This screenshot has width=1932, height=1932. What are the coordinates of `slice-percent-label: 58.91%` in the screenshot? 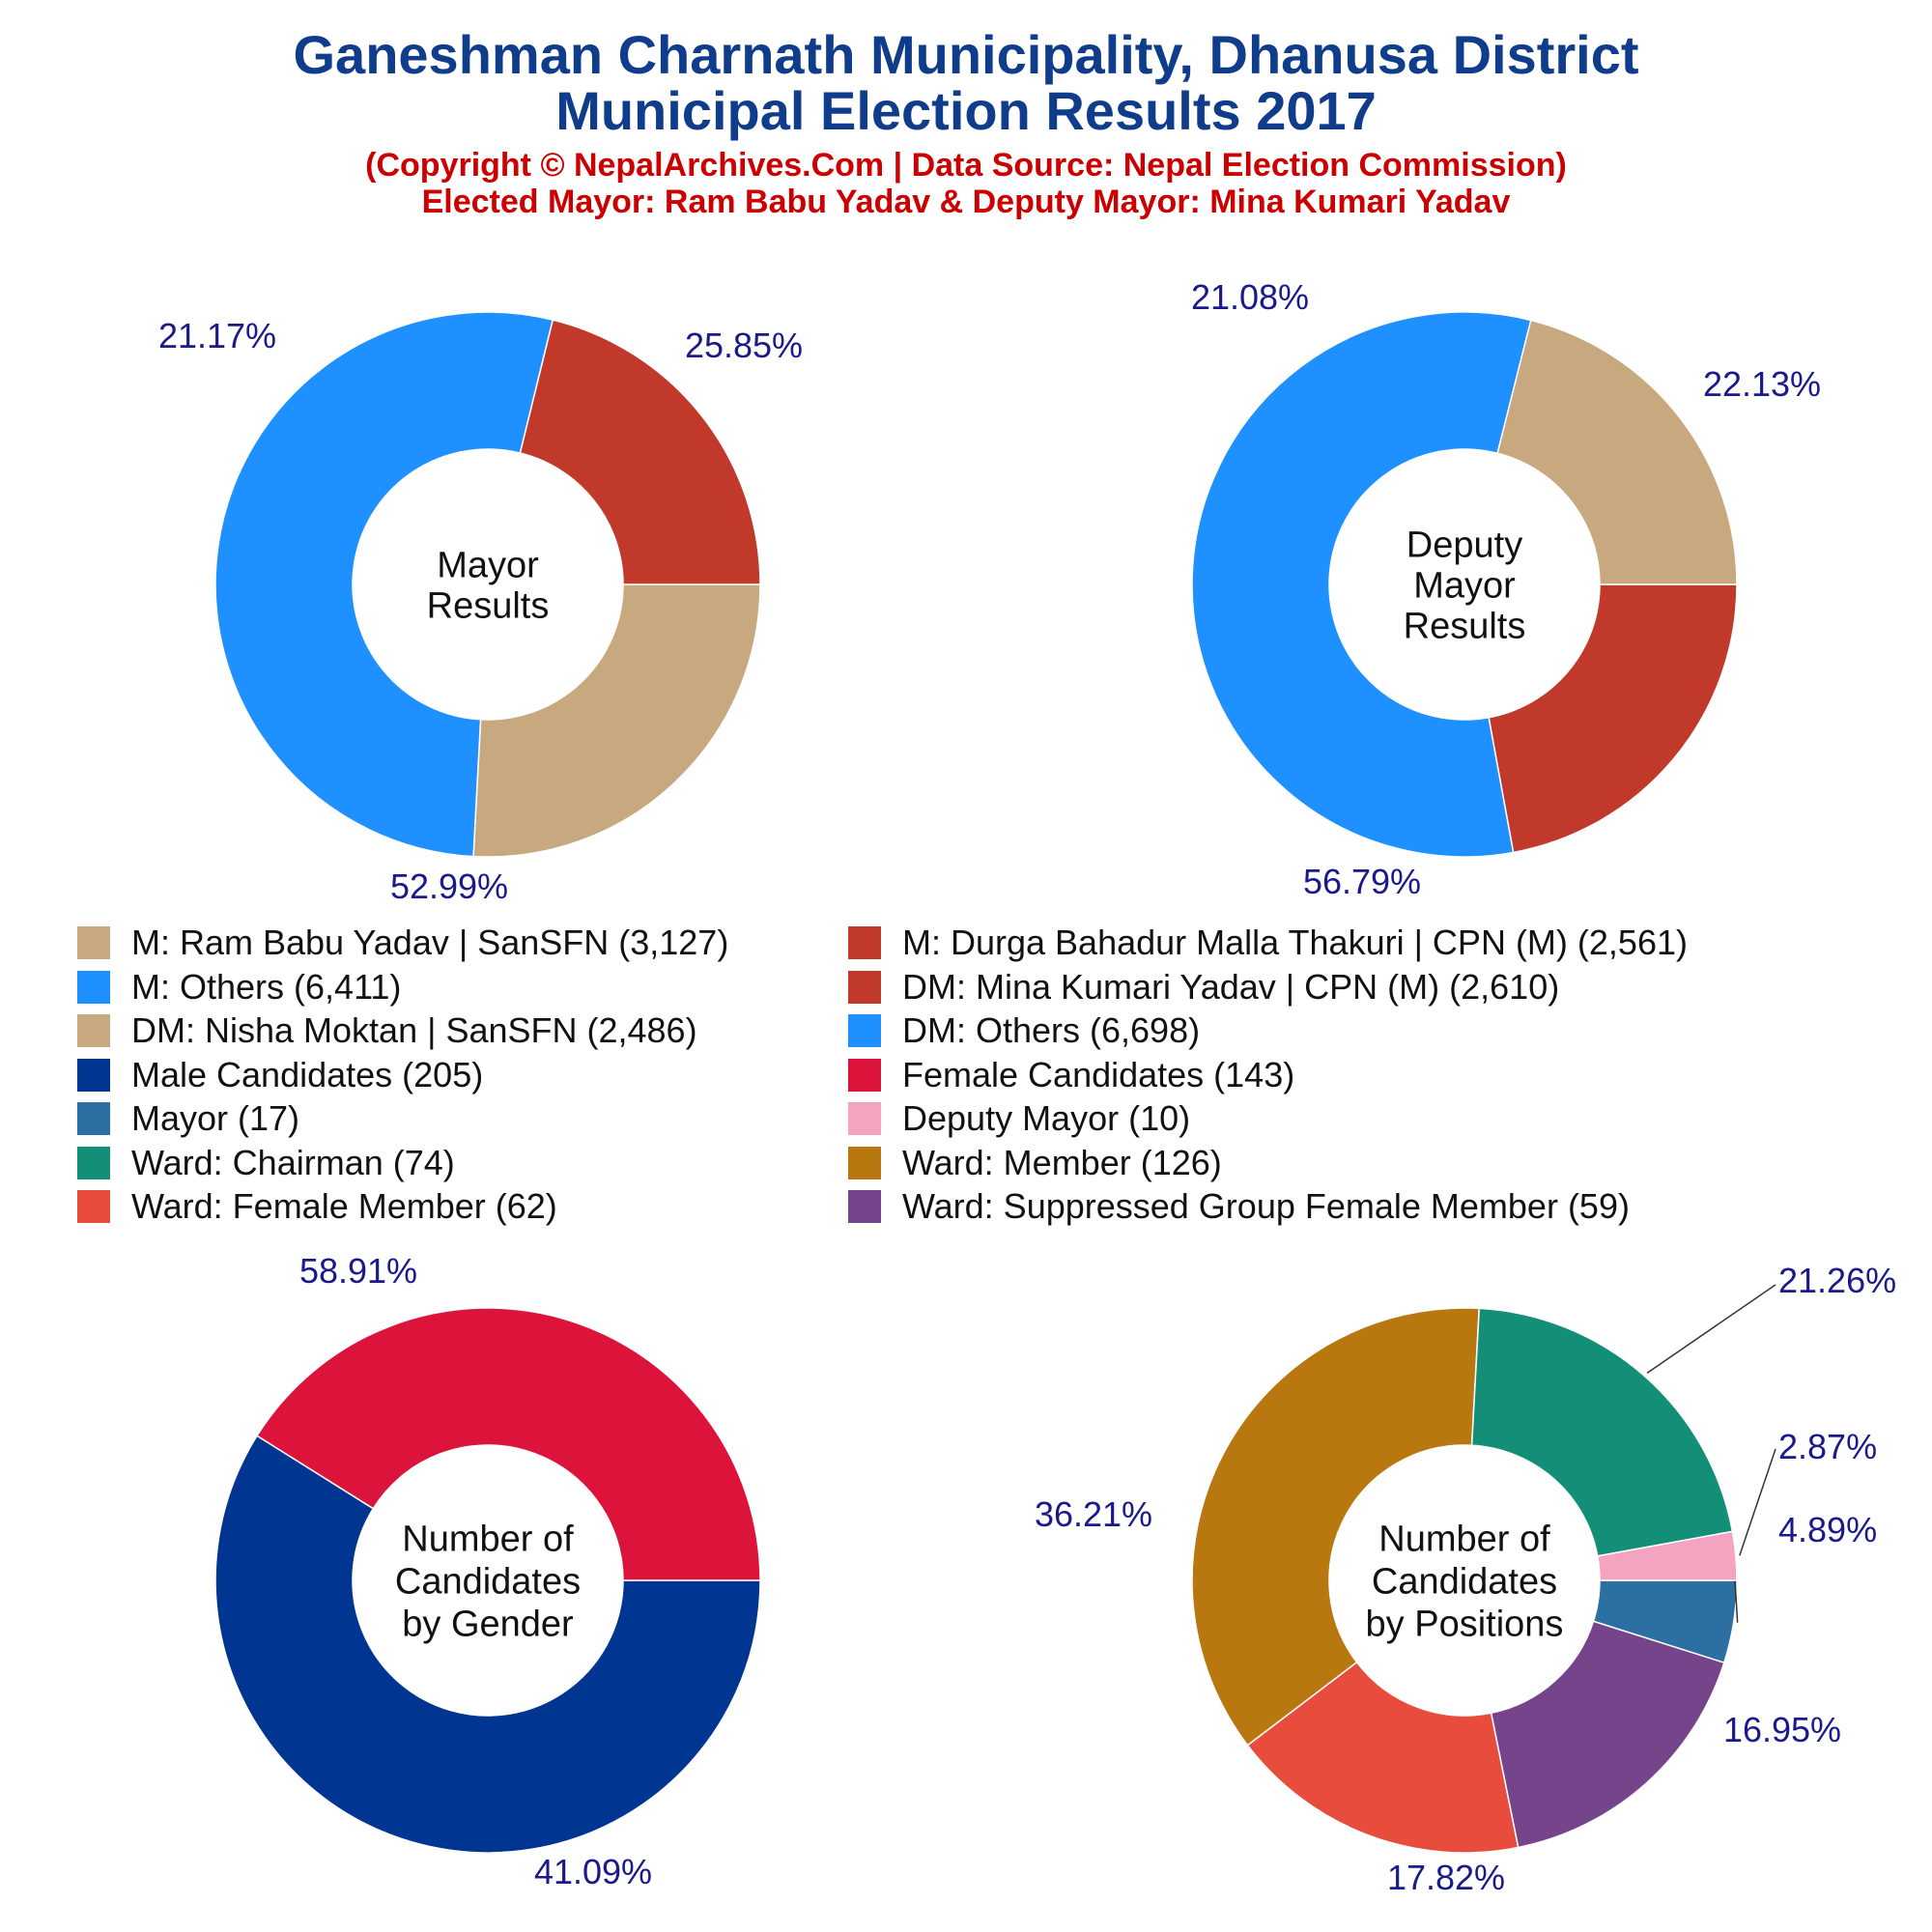 It's located at (358, 1271).